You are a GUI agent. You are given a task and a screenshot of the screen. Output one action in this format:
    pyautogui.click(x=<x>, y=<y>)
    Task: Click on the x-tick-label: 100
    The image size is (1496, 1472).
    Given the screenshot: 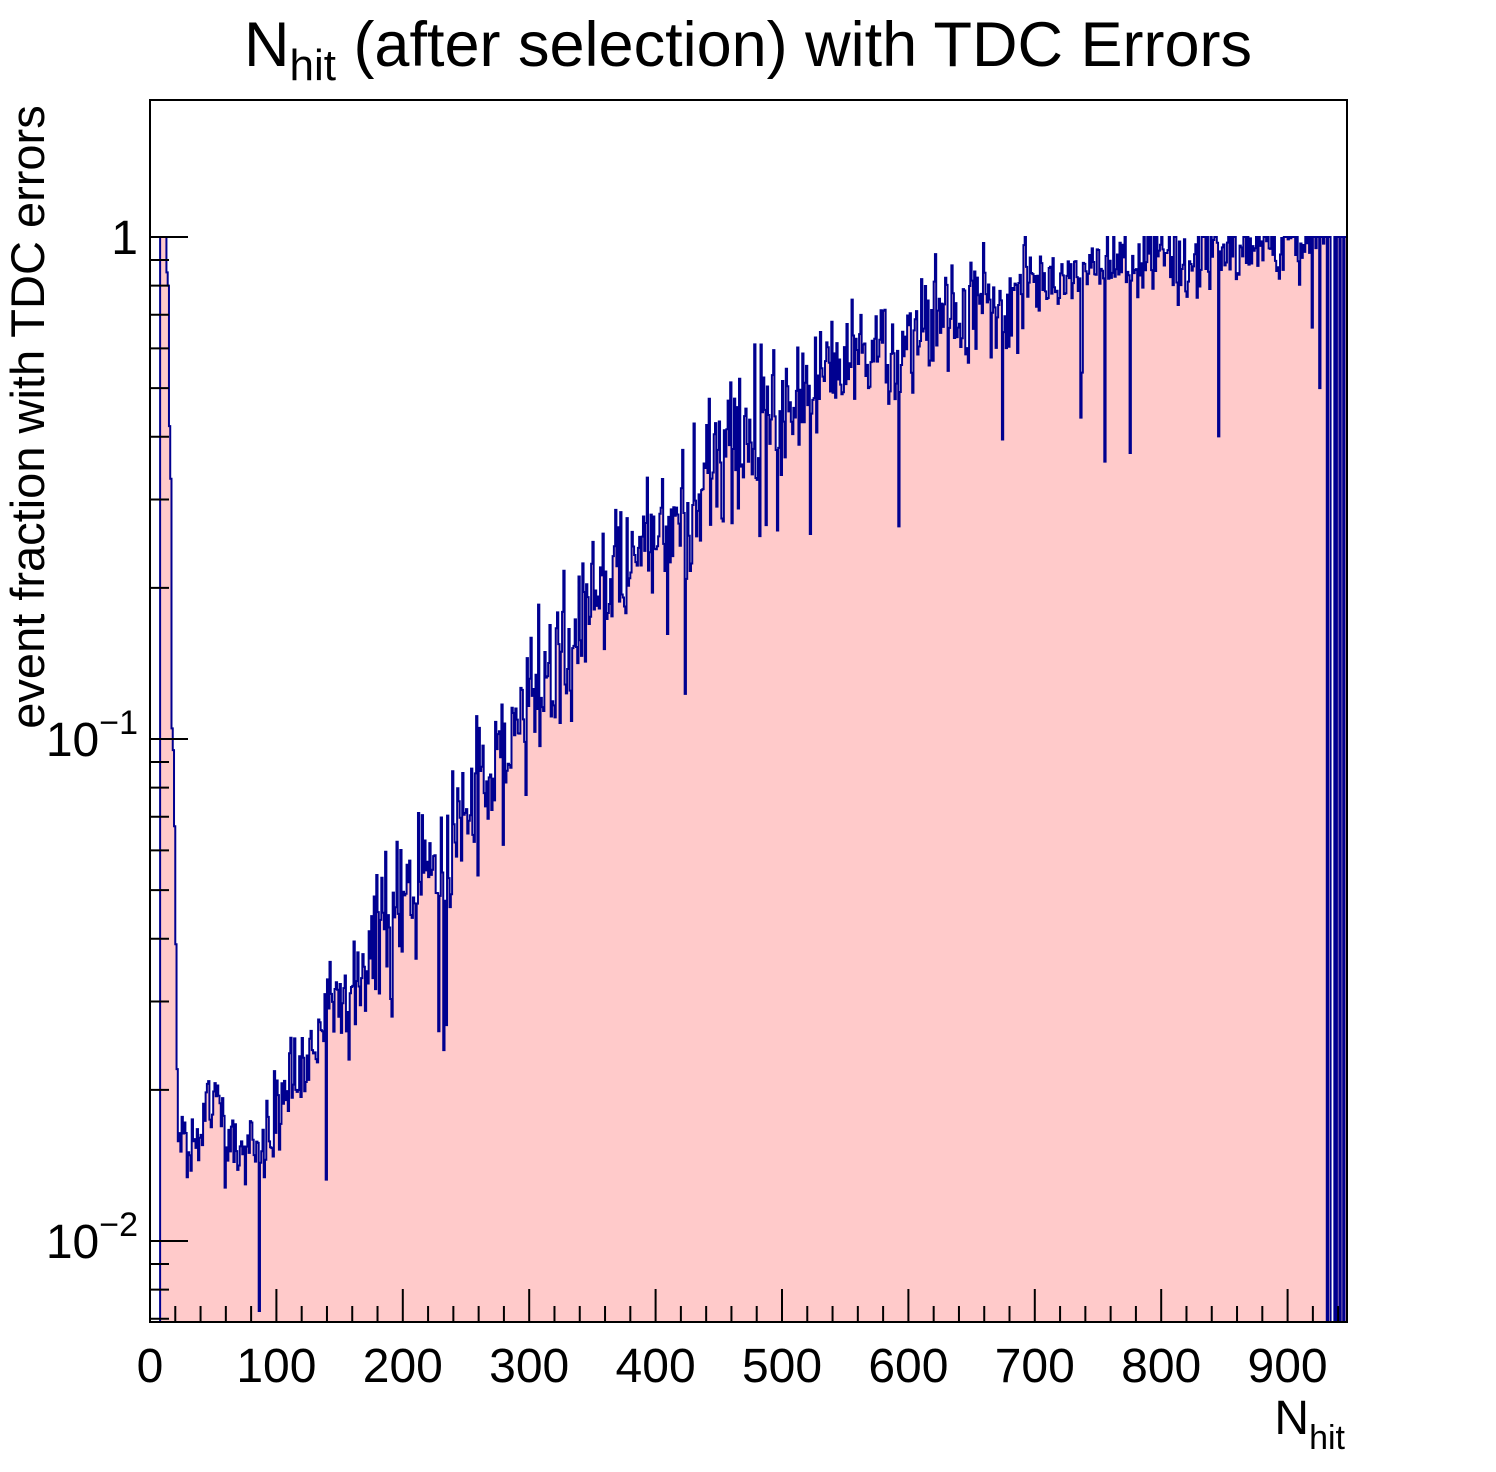 What is the action you would take?
    pyautogui.click(x=276, y=1366)
    